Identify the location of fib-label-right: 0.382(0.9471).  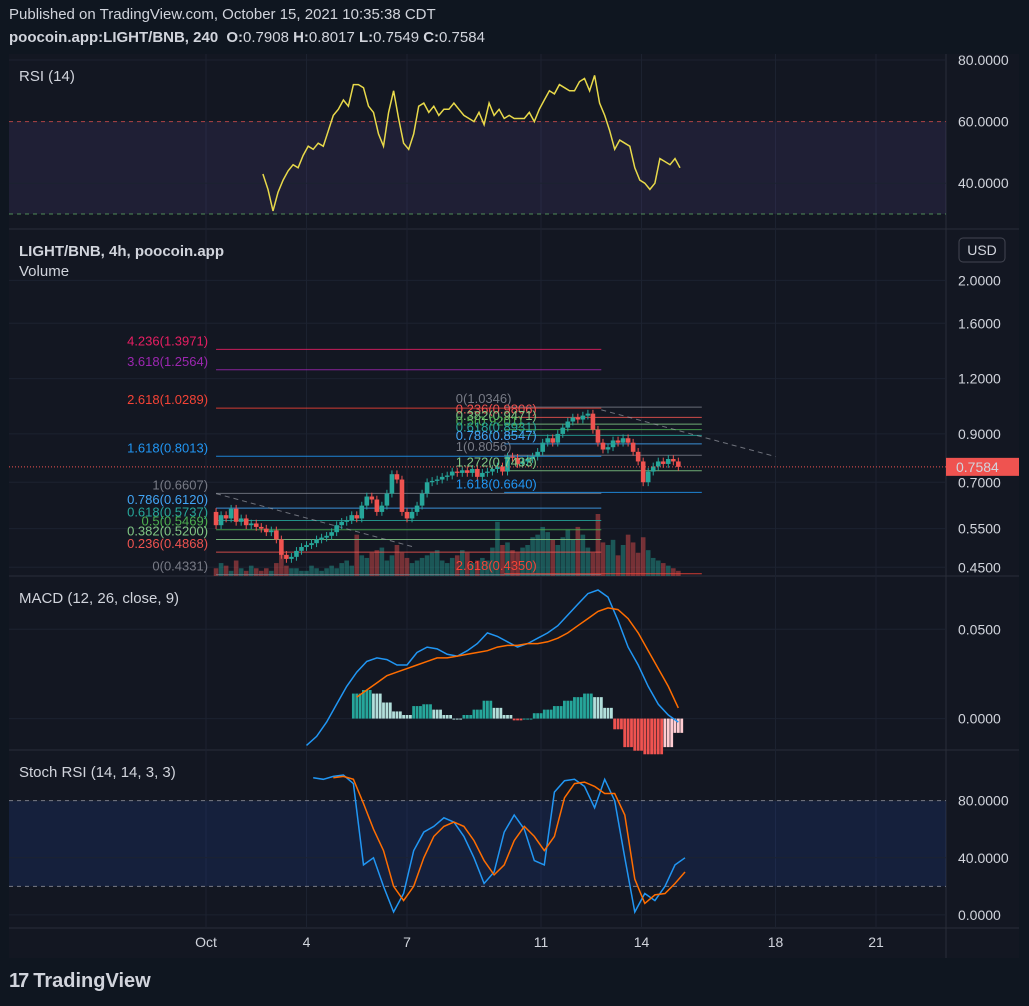
(496, 415).